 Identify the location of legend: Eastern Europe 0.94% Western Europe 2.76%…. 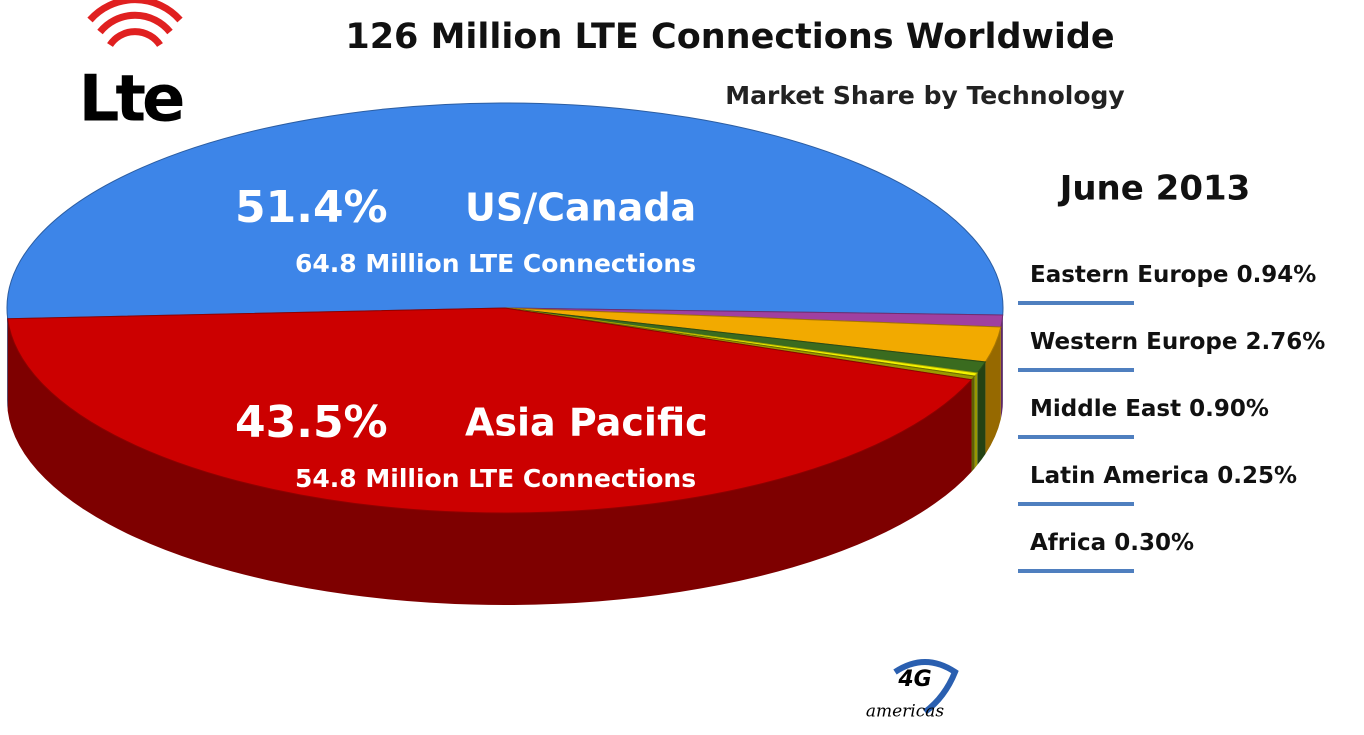
(1171, 417).